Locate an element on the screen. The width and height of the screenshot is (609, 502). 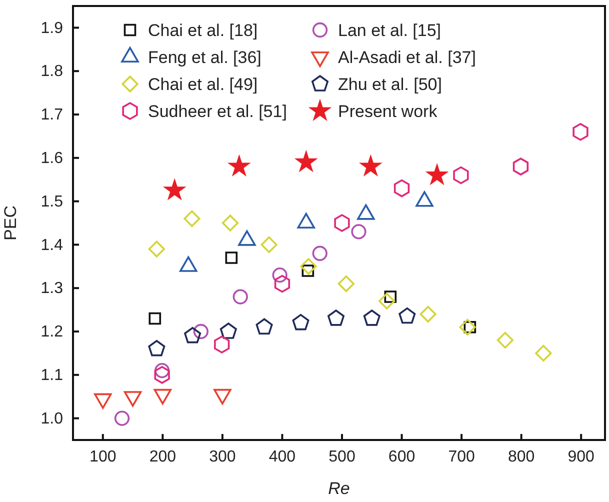
legend-label: Chai et al. [18] is located at coordinates (203, 30).